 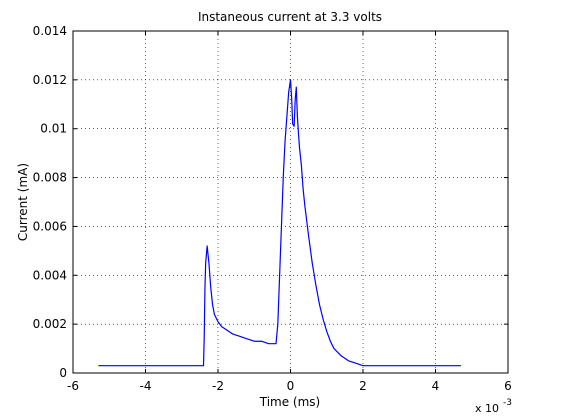 I want to click on y-tick-label: 0.01, so click(x=53, y=129).